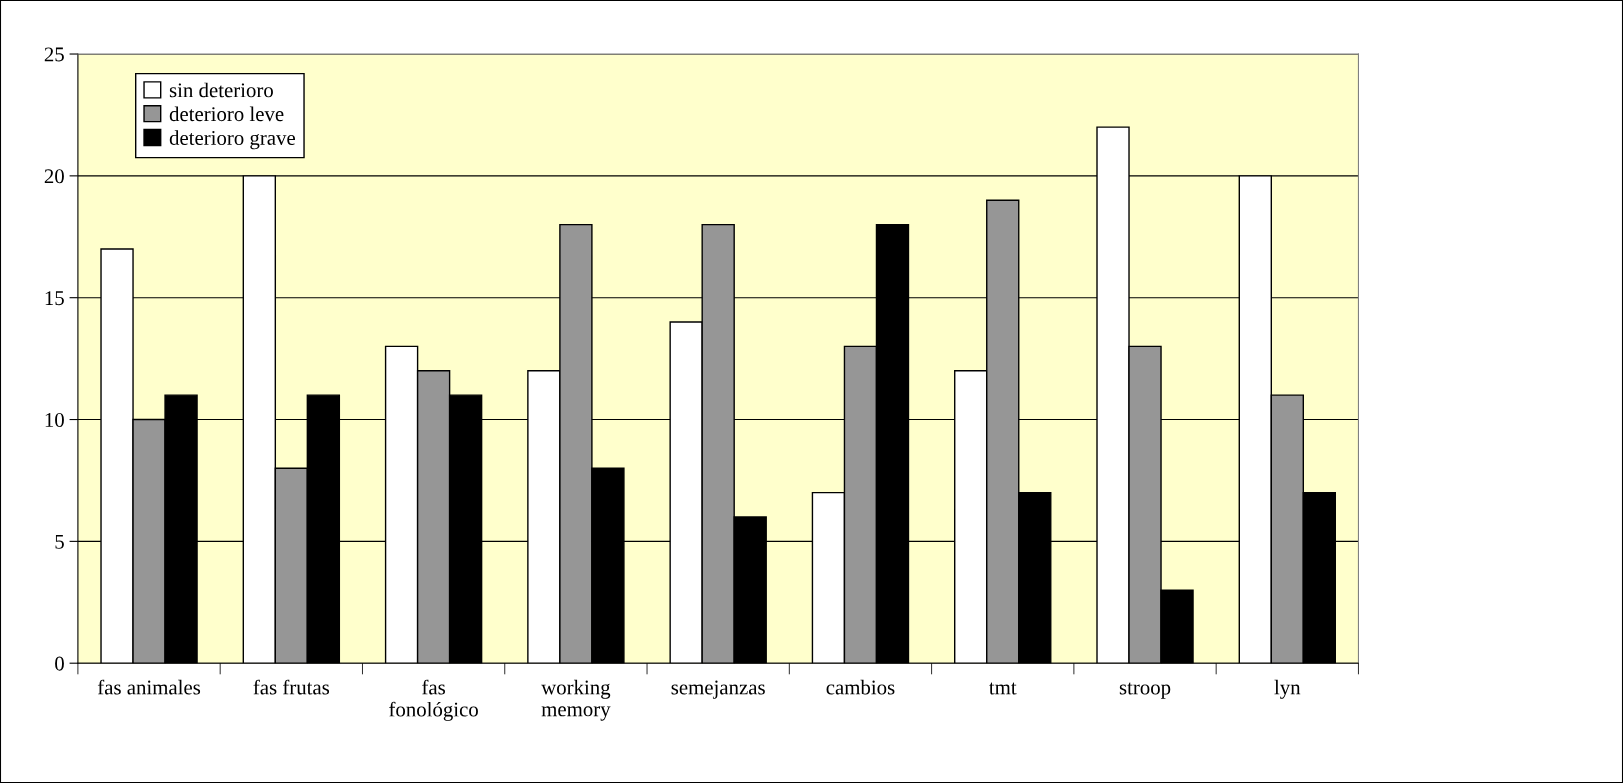 This screenshot has width=1623, height=783. What do you see at coordinates (291, 687) in the screenshot?
I see `x-tick-label: fas frutas` at bounding box center [291, 687].